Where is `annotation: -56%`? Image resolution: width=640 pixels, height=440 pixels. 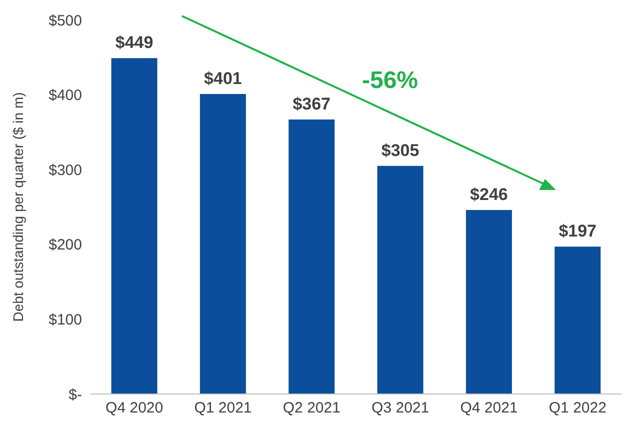
annotation: -56% is located at coordinates (390, 80).